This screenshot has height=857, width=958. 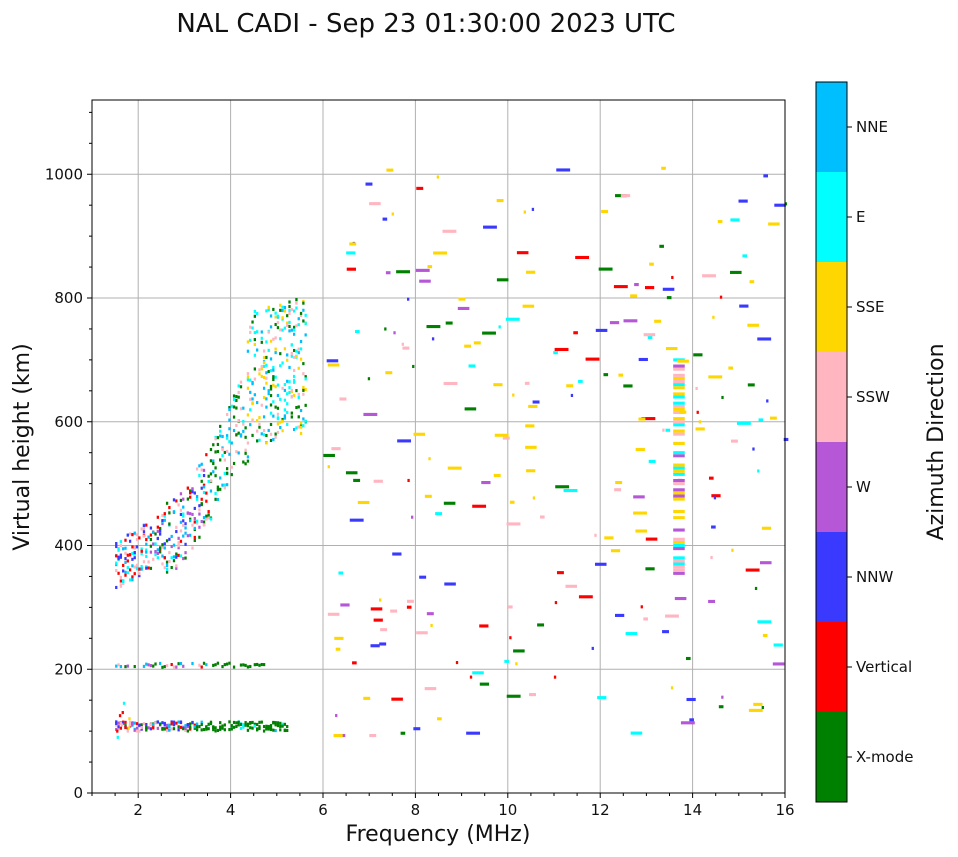 What do you see at coordinates (831, 307) in the screenshot?
I see `colorbar-segment` at bounding box center [831, 307].